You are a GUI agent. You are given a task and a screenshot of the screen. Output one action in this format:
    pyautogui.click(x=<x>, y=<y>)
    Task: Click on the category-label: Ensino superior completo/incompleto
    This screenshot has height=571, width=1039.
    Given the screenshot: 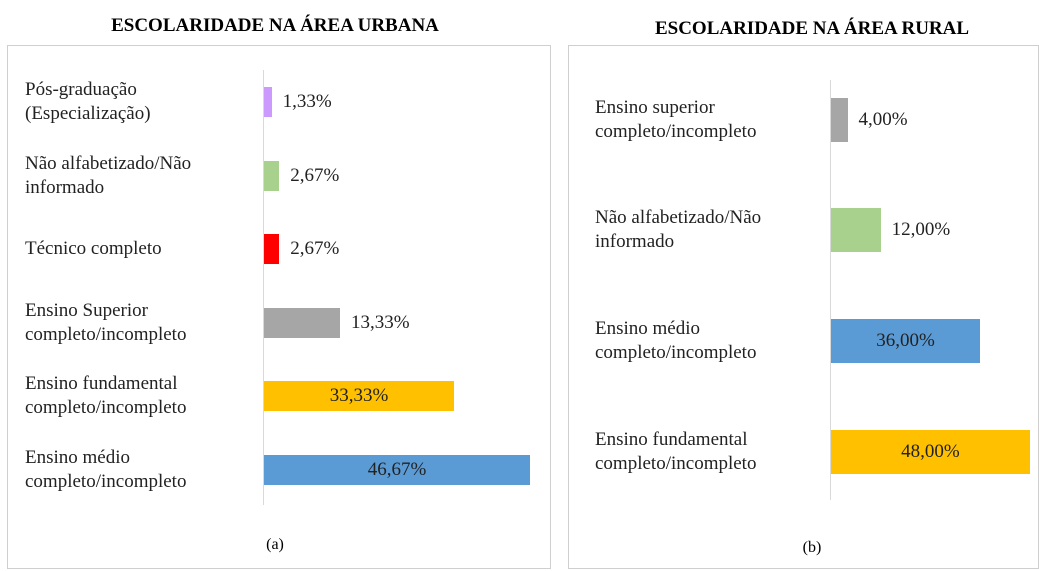 What is the action you would take?
    pyautogui.click(x=676, y=119)
    